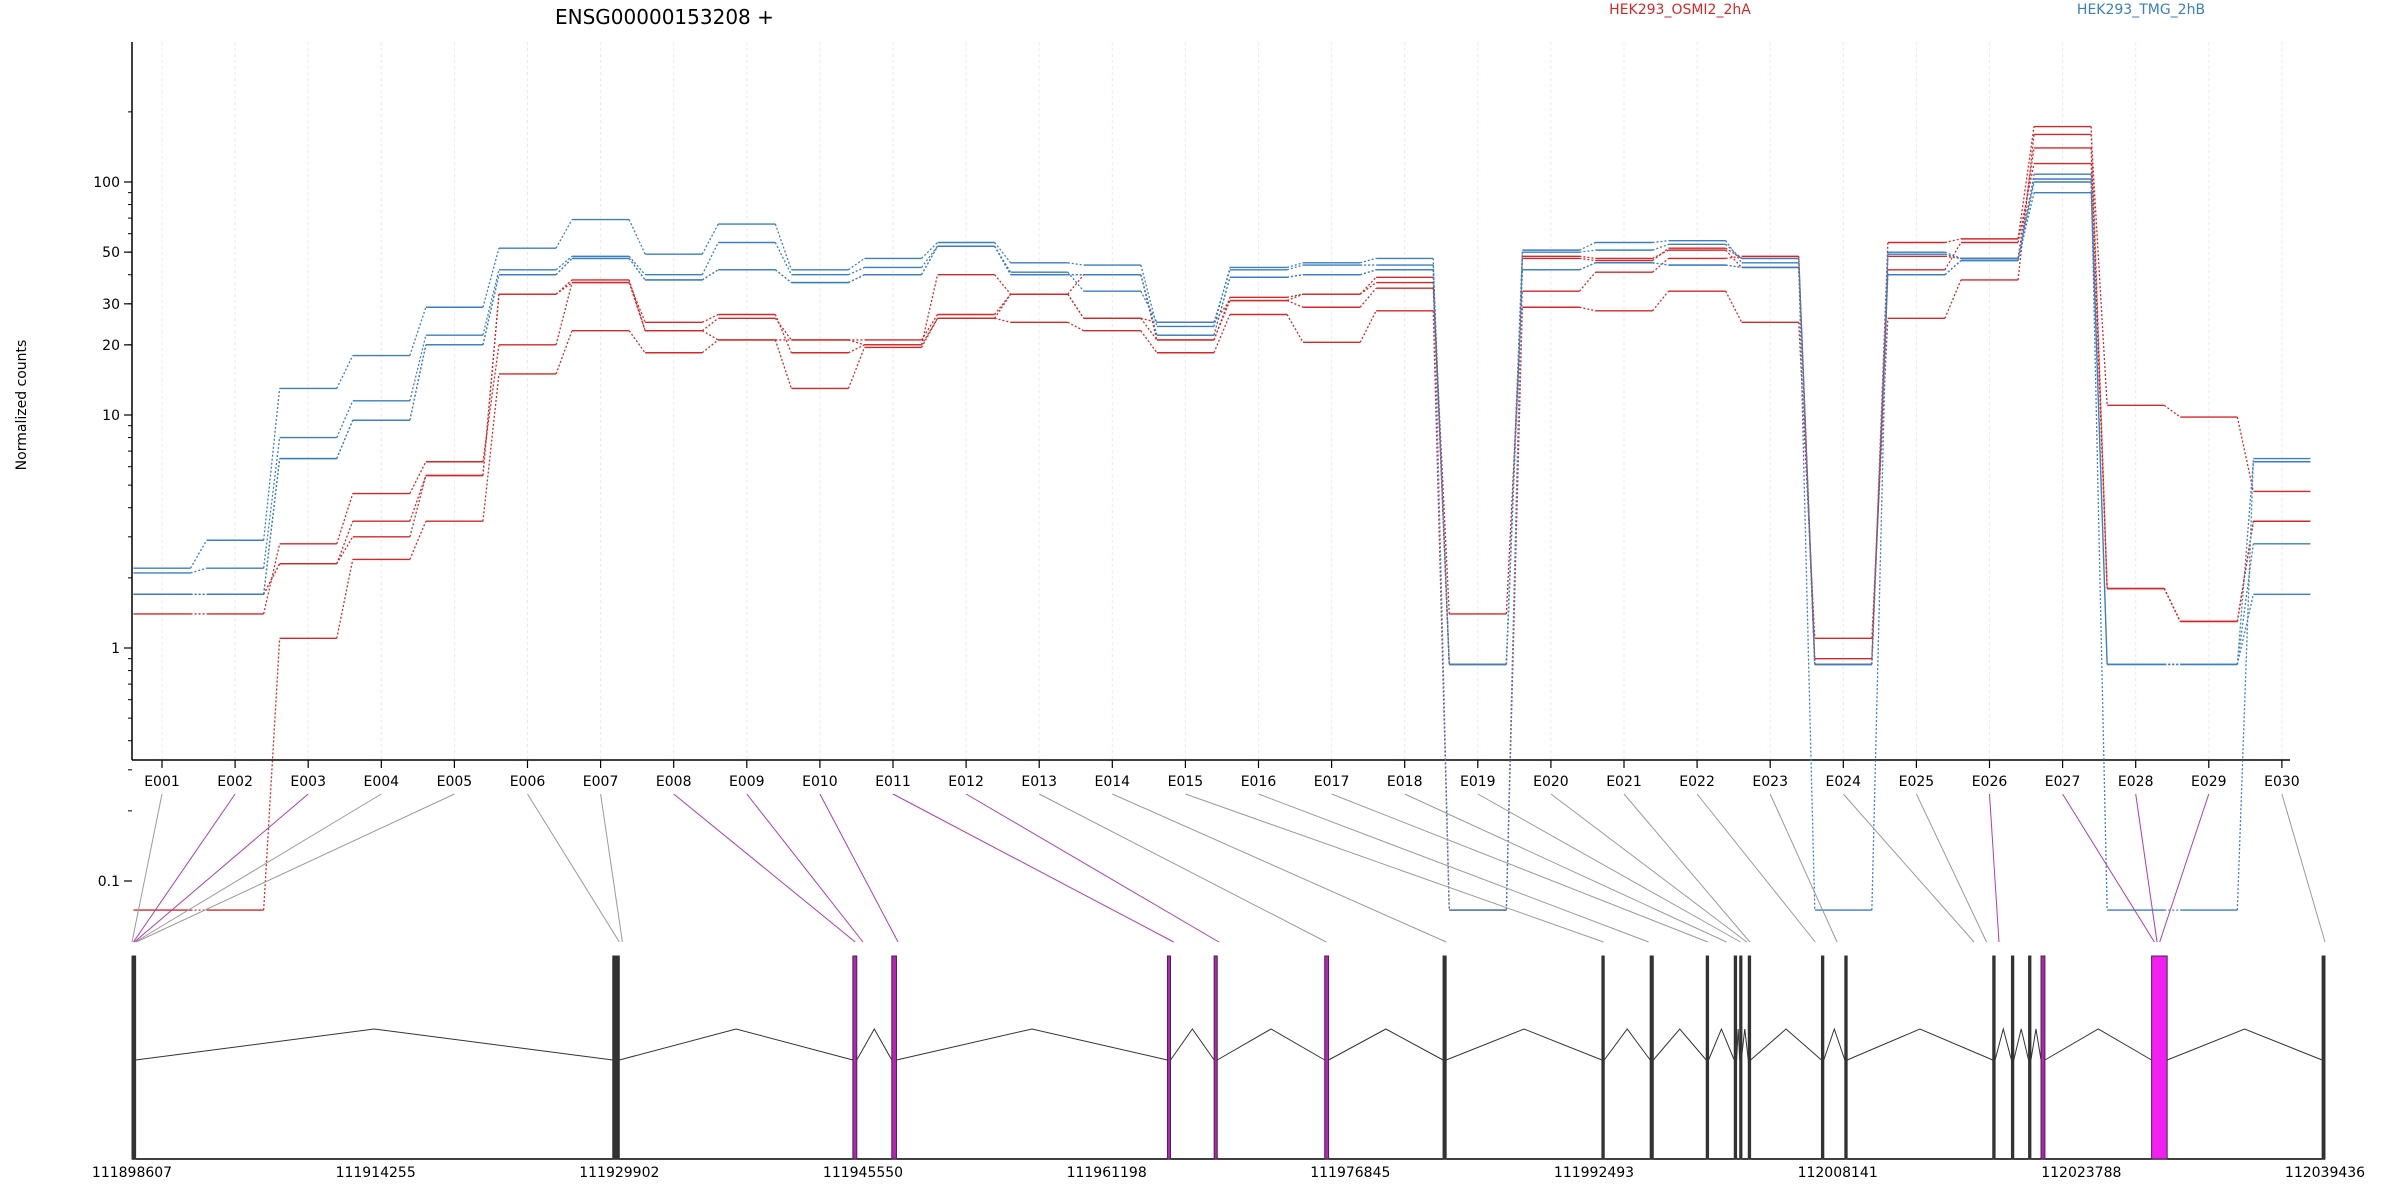 The image size is (2400, 1200). What do you see at coordinates (1770, 782) in the screenshot?
I see `x-tick-label: E023` at bounding box center [1770, 782].